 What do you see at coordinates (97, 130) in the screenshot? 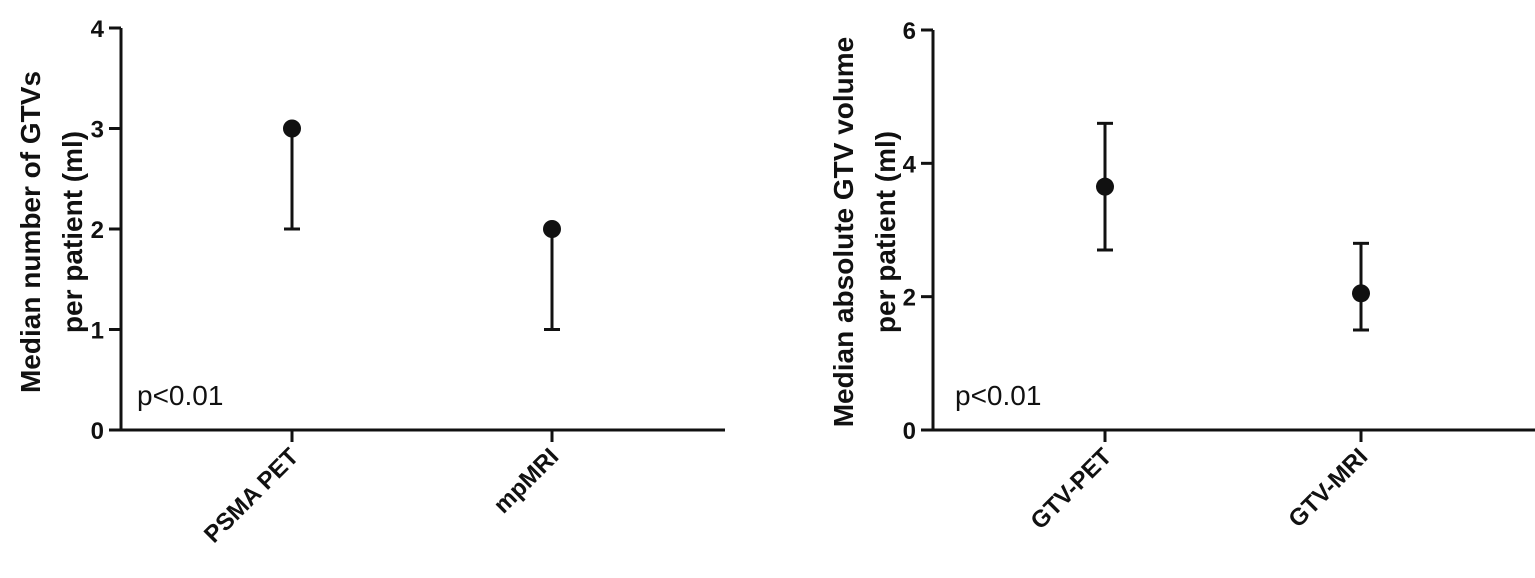
I see `y-tick-label: 3` at bounding box center [97, 130].